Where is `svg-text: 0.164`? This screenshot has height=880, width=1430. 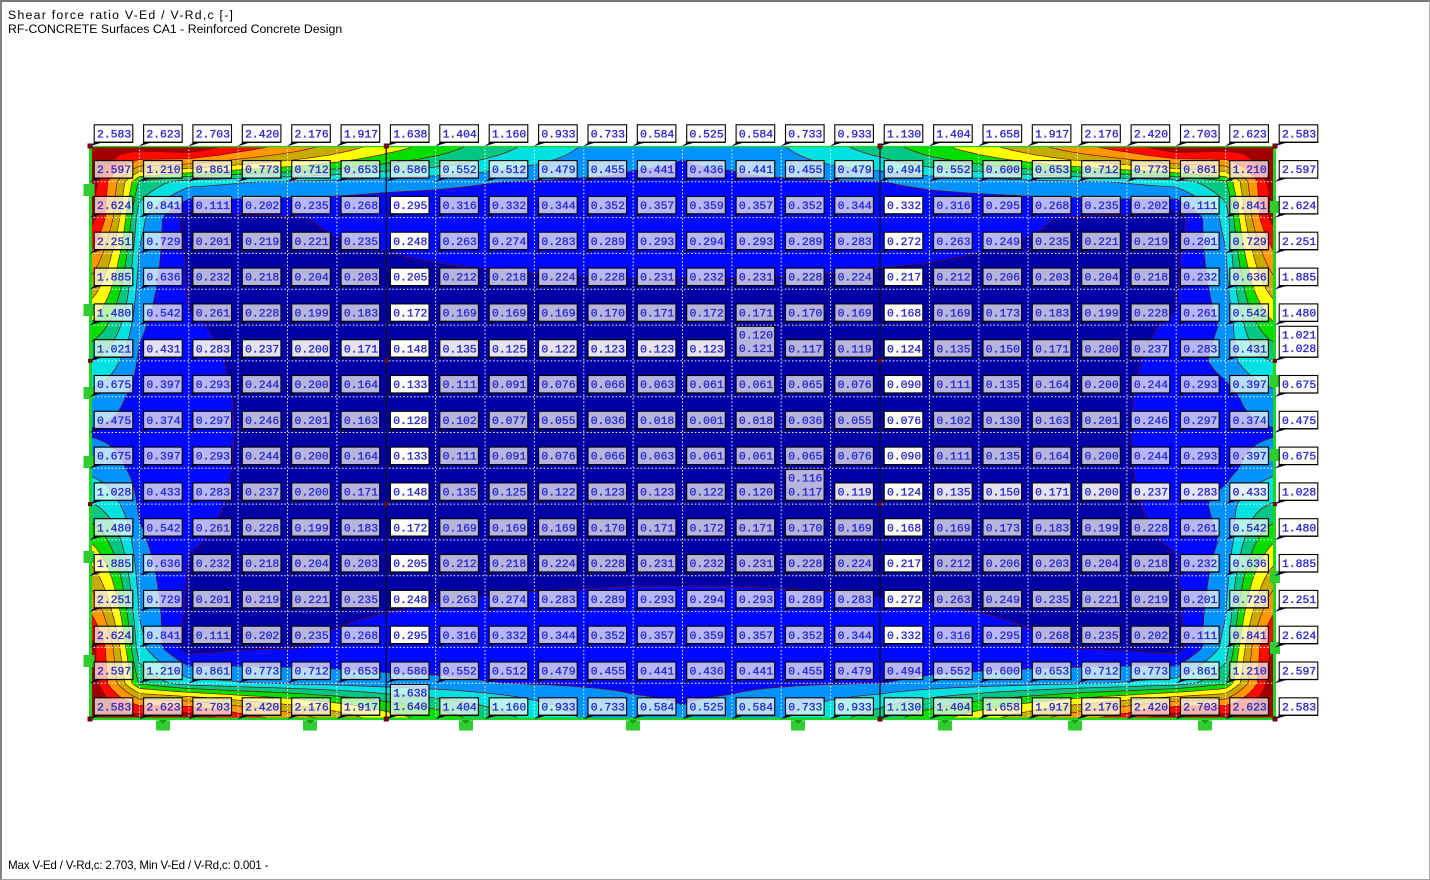 svg-text: 0.164 is located at coordinates (361, 458).